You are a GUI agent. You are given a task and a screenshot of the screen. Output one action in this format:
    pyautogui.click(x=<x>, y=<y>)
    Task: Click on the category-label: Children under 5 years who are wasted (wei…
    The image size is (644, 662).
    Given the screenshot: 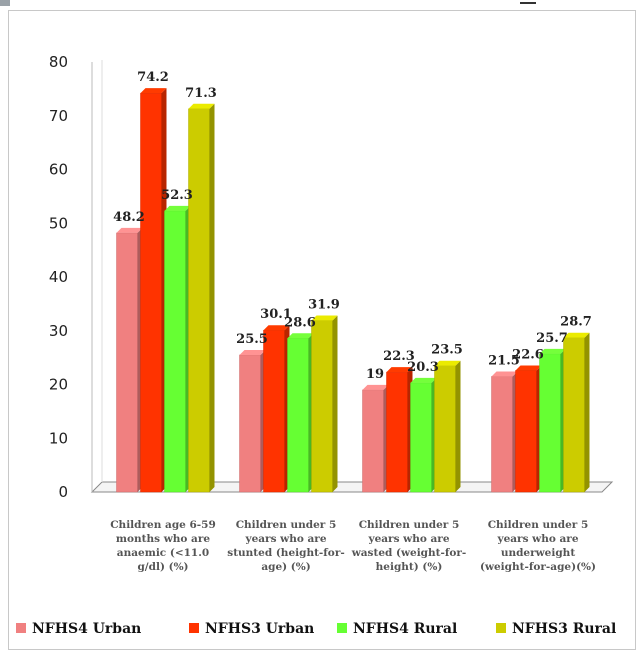 What is the action you would take?
    pyautogui.click(x=409, y=546)
    